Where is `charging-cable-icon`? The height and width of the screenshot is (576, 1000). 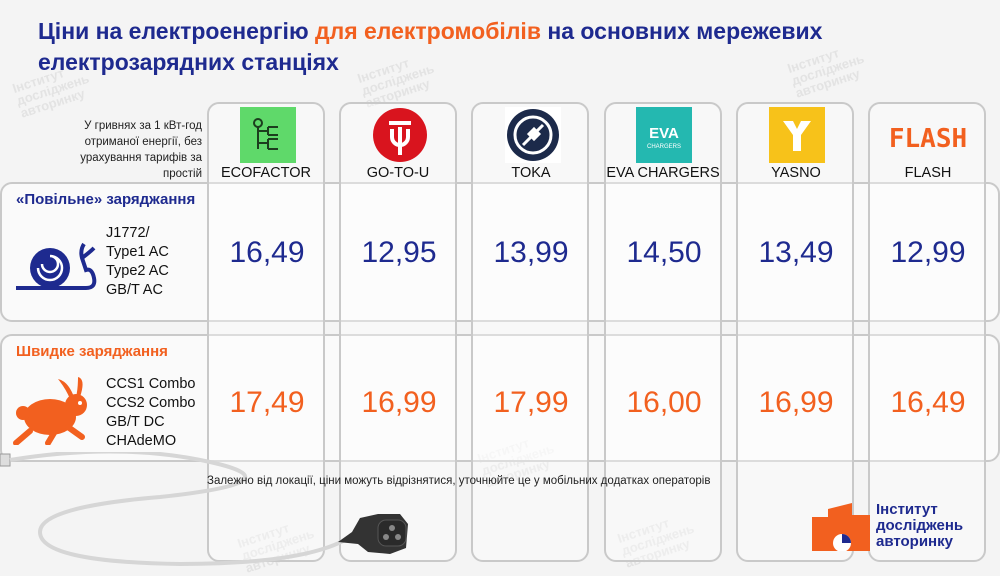
charging-cable-icon is located at coordinates (210, 510).